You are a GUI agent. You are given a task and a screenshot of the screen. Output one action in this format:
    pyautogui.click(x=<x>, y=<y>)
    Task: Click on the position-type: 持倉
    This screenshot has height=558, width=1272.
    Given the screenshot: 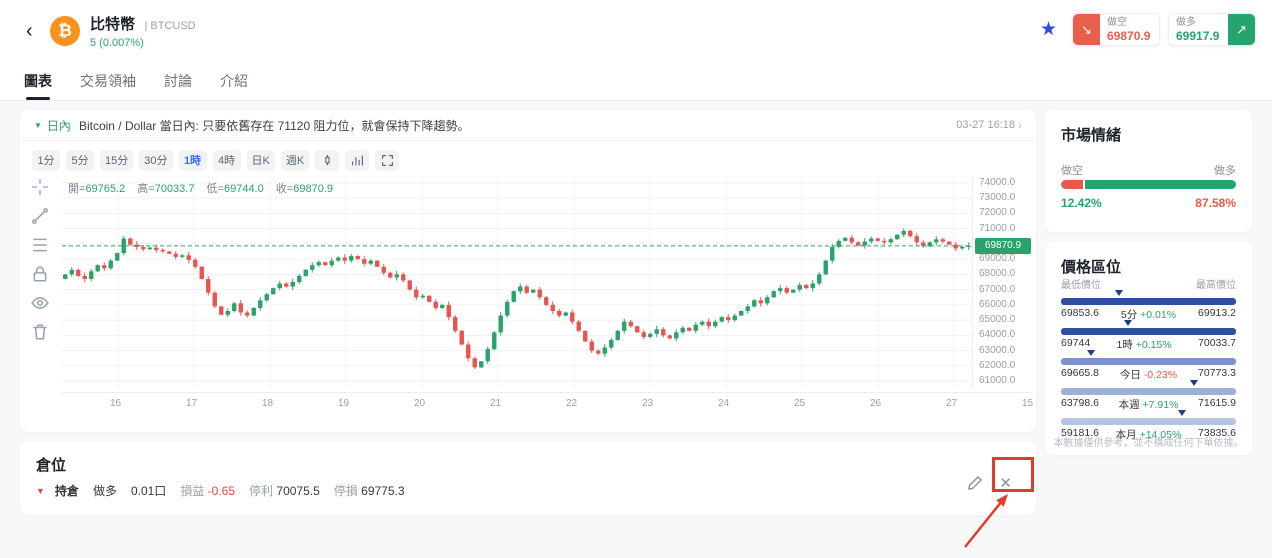 What is the action you would take?
    pyautogui.click(x=66, y=491)
    